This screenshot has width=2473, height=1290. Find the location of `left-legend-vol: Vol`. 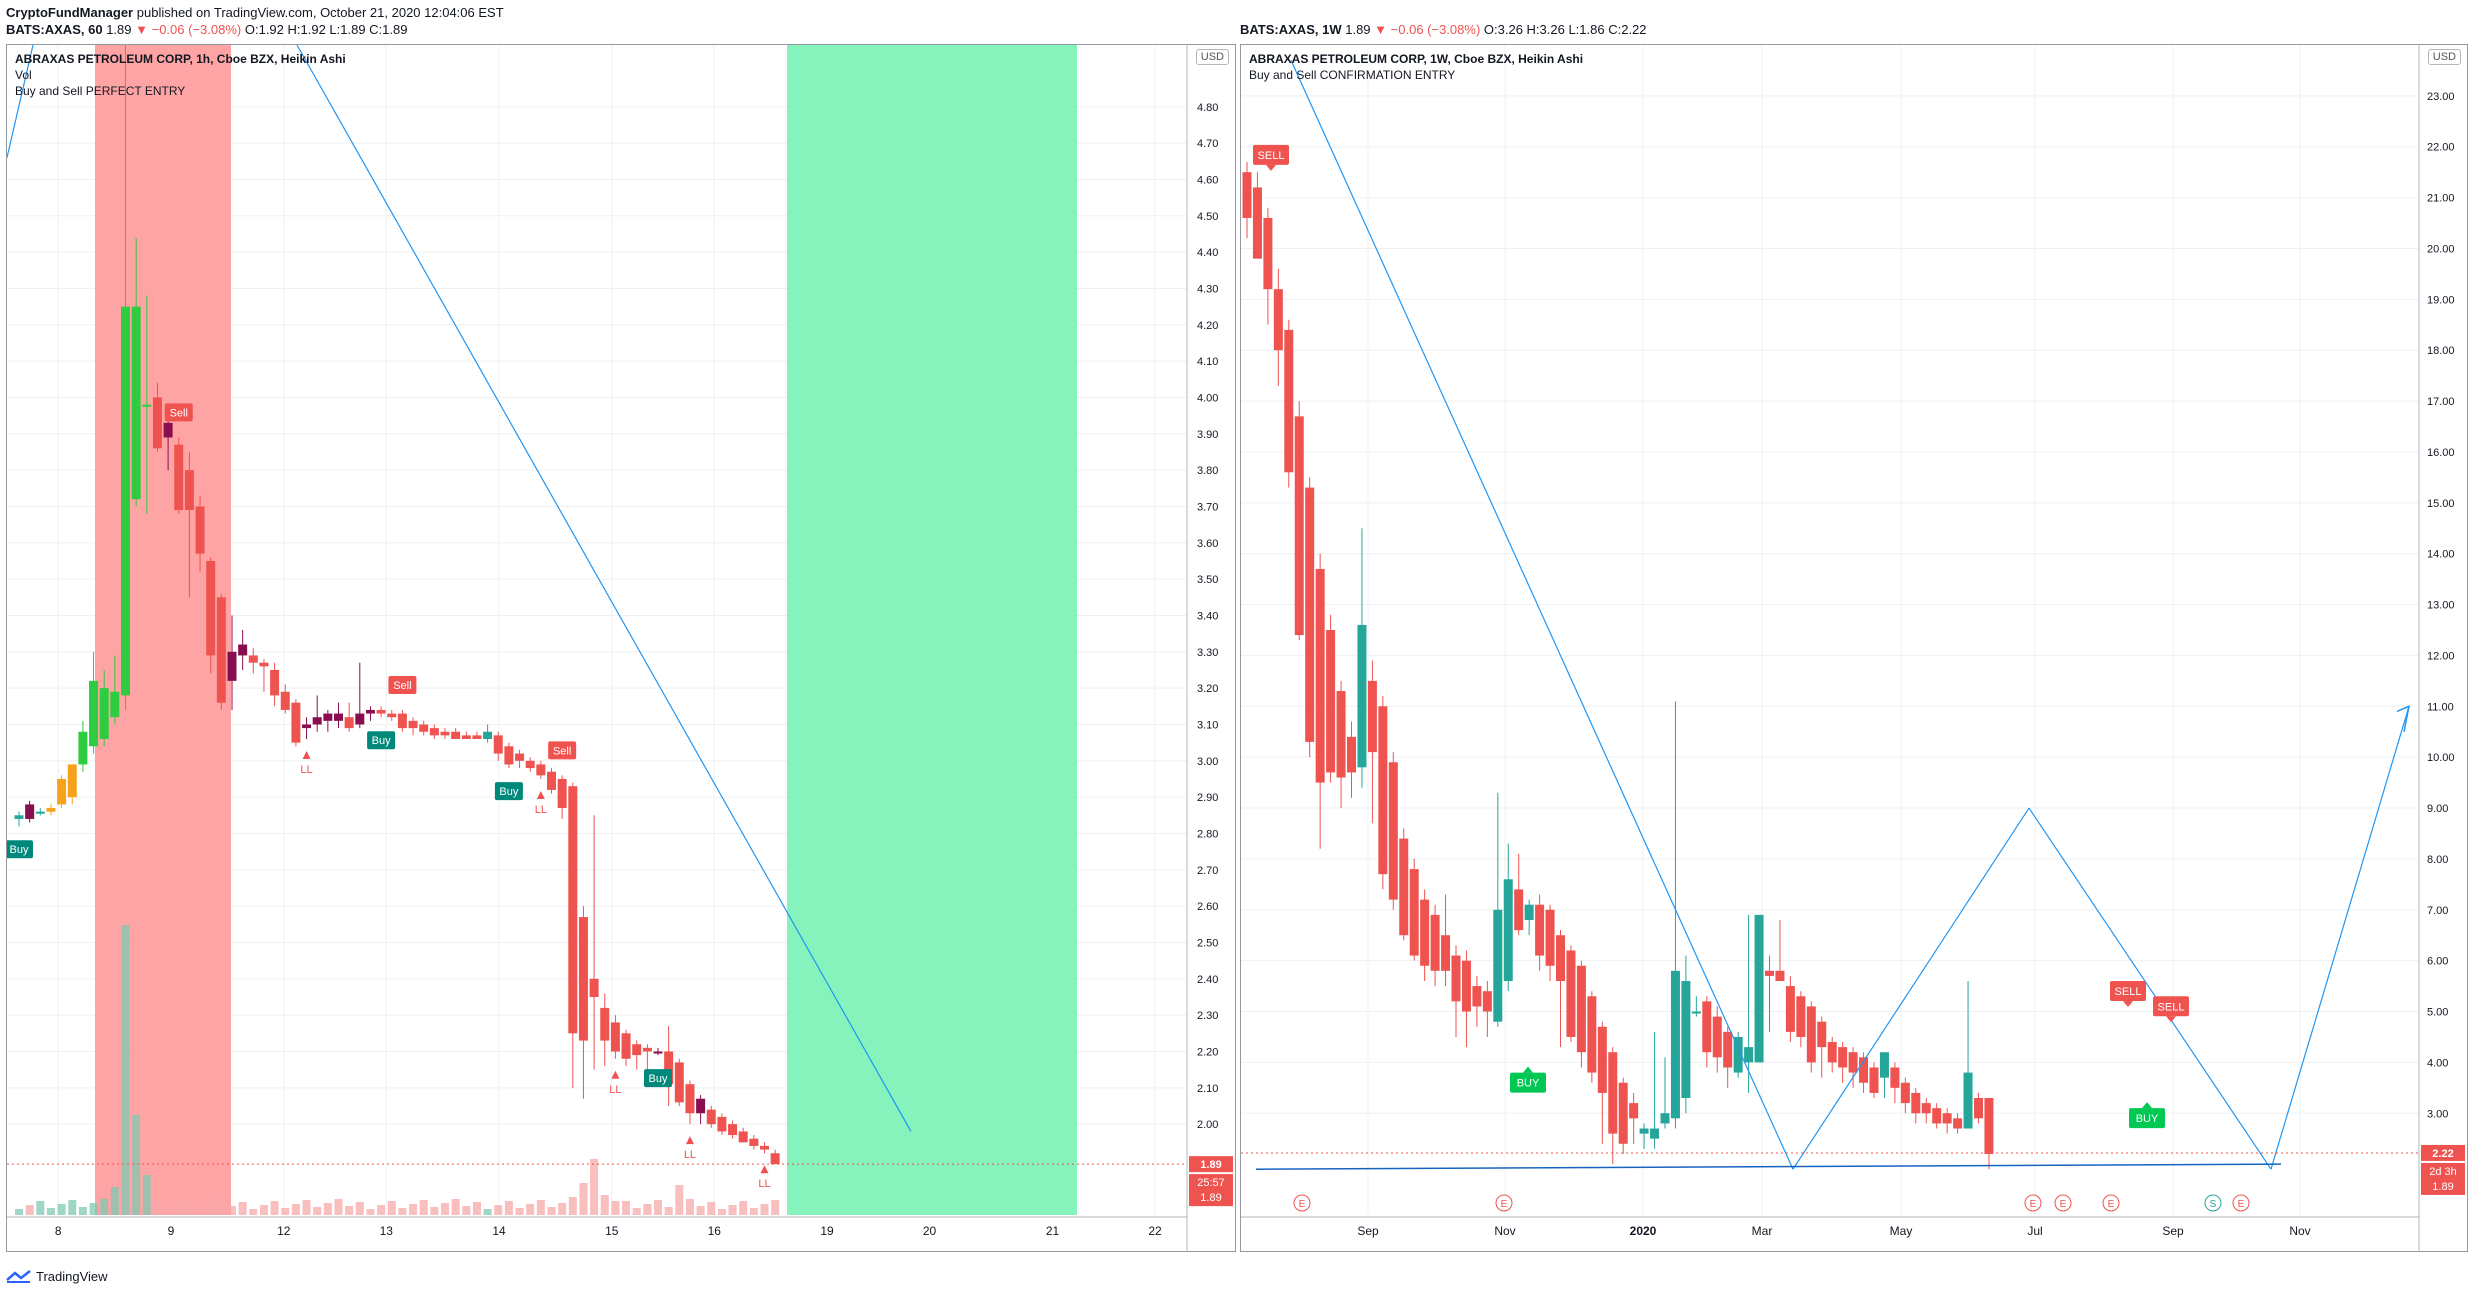

left-legend-vol: Vol is located at coordinates (23, 75).